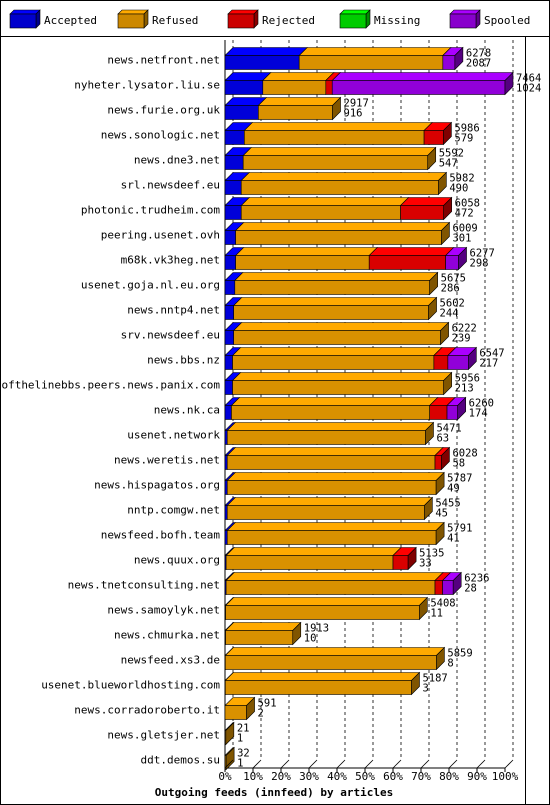 This screenshot has height=805, width=550. What do you see at coordinates (356, 104) in the screenshot?
I see `value-total: 2917` at bounding box center [356, 104].